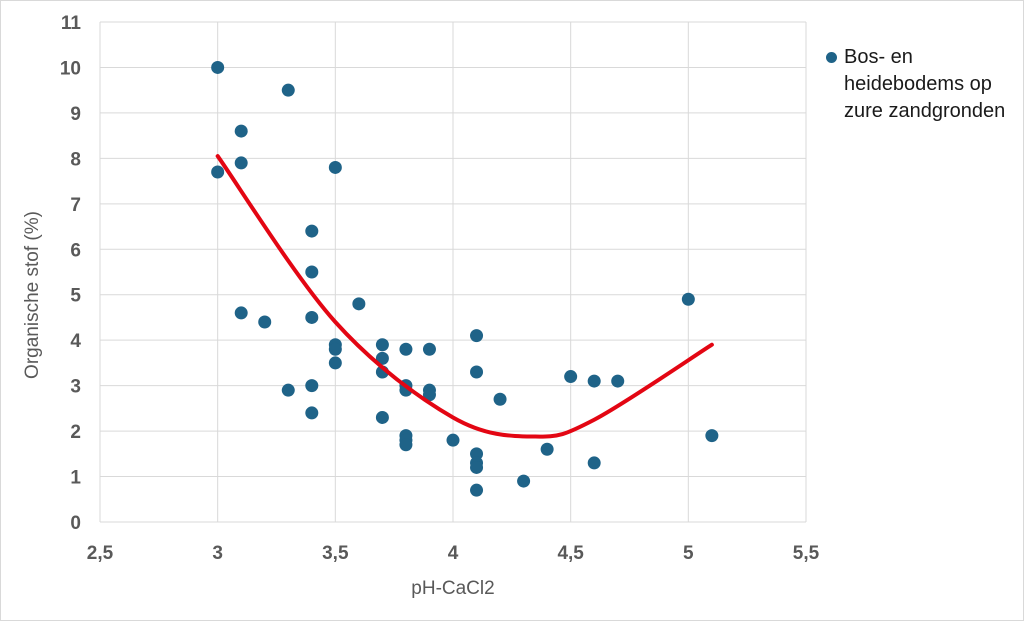  I want to click on y-tick-label: 6, so click(75, 250).